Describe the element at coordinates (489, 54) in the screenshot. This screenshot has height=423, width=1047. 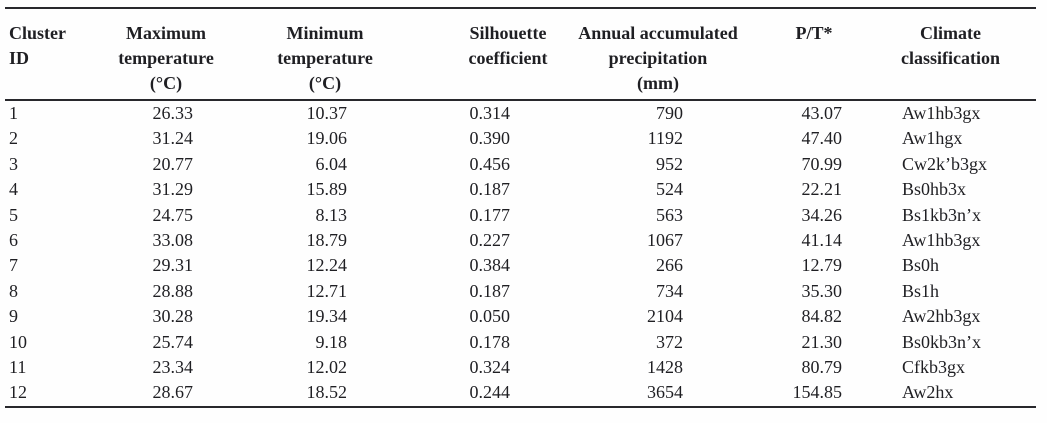
I see `column-header-silhouette-coefficient: Silhouette coefficient` at that location.